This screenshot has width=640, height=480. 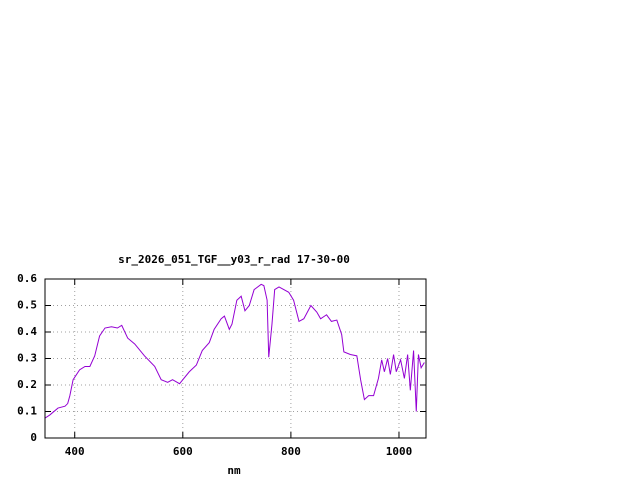 I want to click on x-tick-label: 800, so click(x=291, y=451).